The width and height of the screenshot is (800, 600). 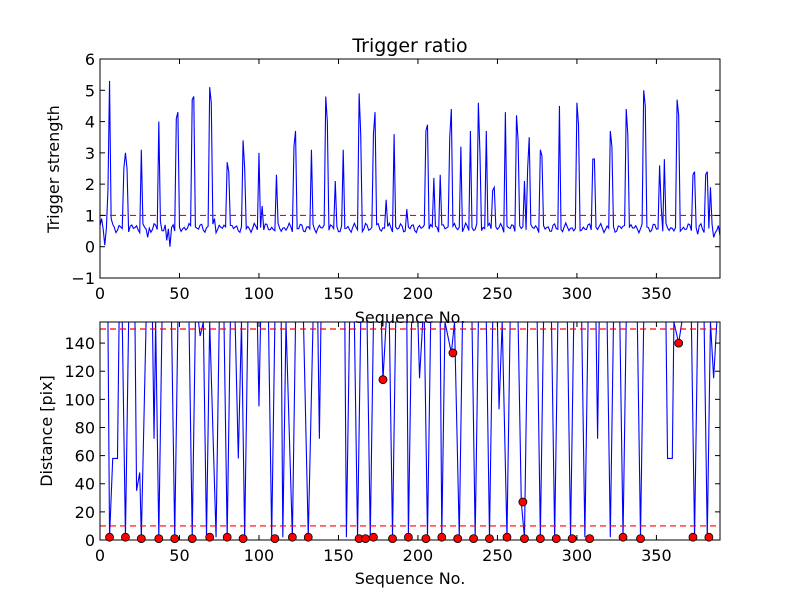 What do you see at coordinates (410, 317) in the screenshot?
I see `trigger-x-axis-label: Sequence No.` at bounding box center [410, 317].